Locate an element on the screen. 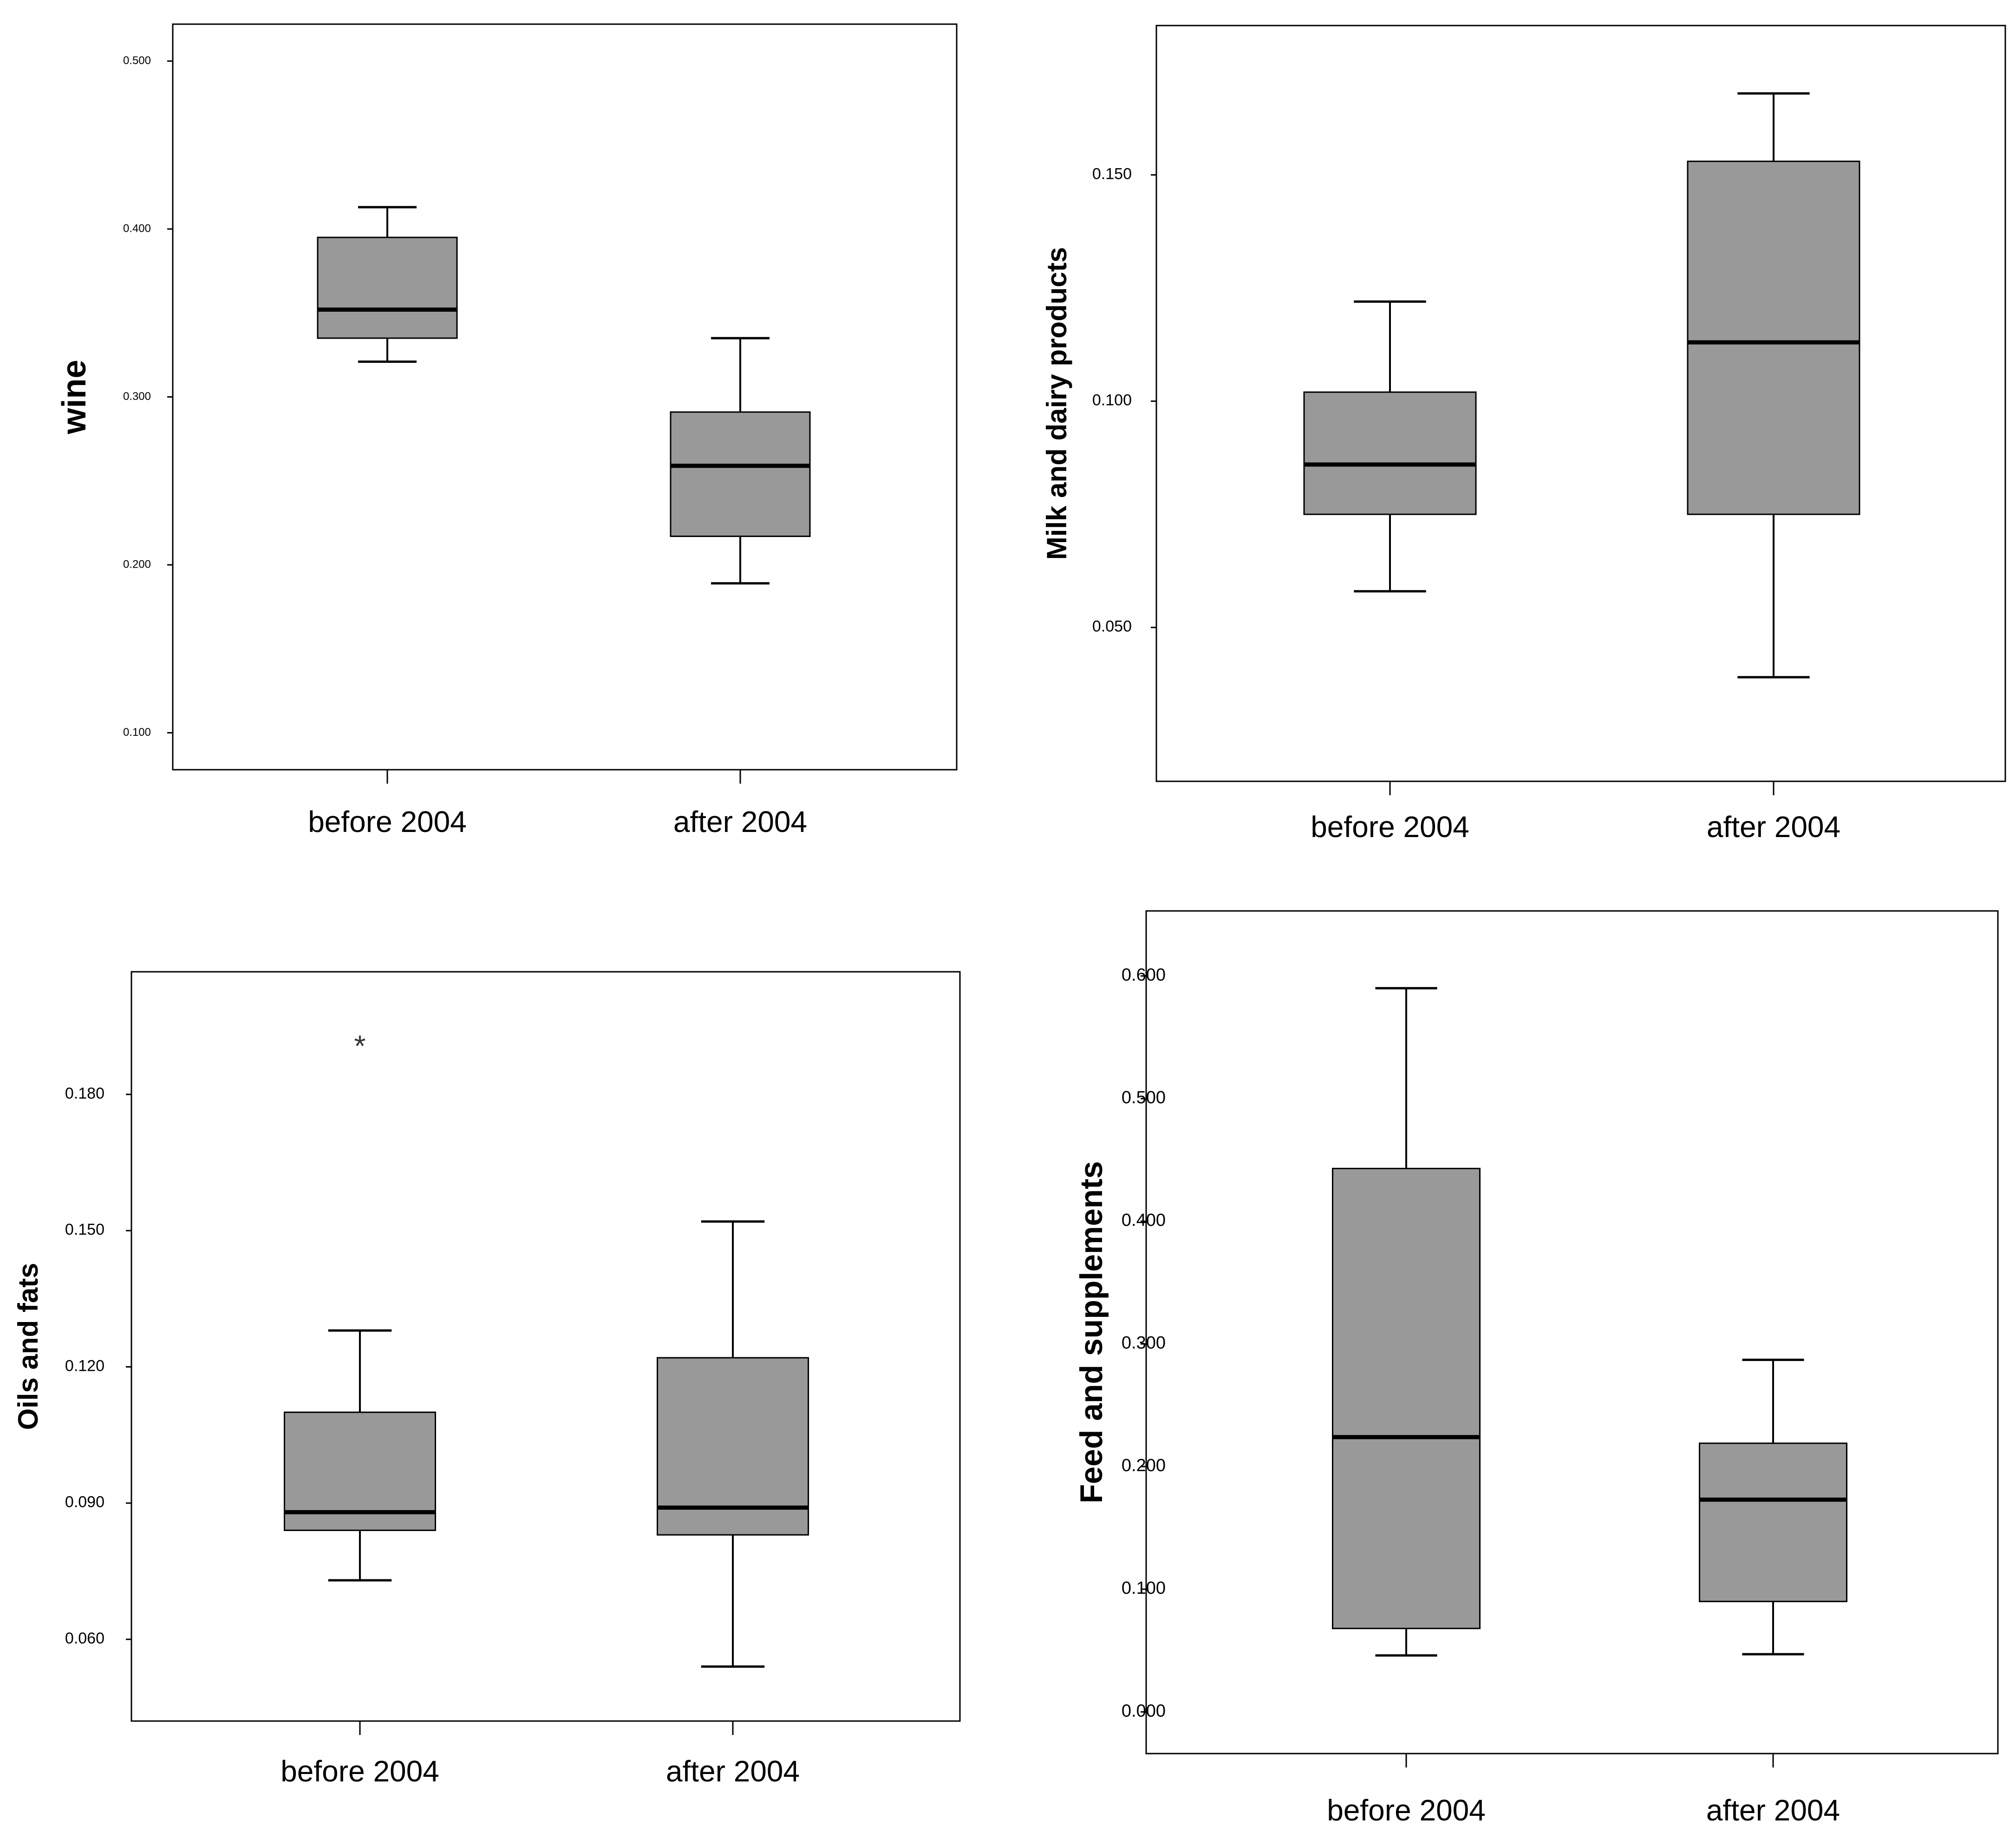  y-tick-label: 0.180 is located at coordinates (84, 1093).